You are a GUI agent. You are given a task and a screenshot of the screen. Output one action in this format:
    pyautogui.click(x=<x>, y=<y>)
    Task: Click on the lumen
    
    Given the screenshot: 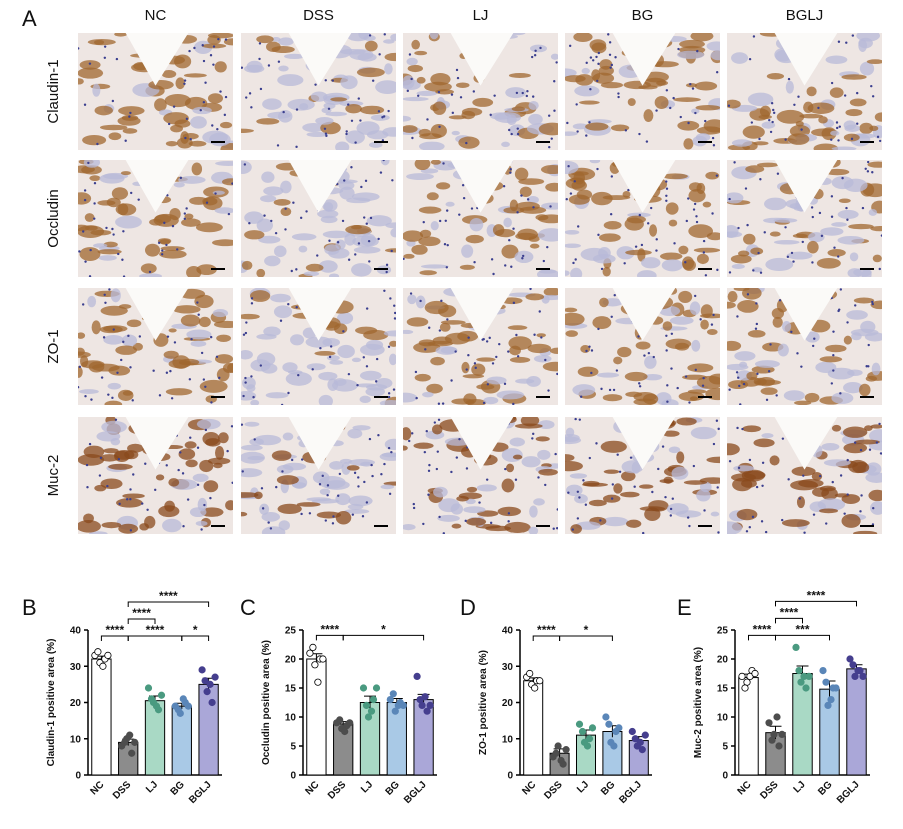 What is the action you would take?
    pyautogui.click(x=644, y=186)
    